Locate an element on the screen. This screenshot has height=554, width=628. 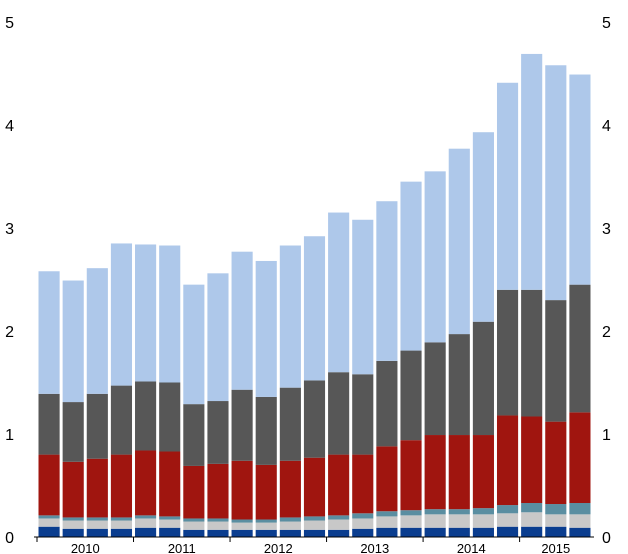
bar-segment-s3-b1 is located at coordinates (73, 489).